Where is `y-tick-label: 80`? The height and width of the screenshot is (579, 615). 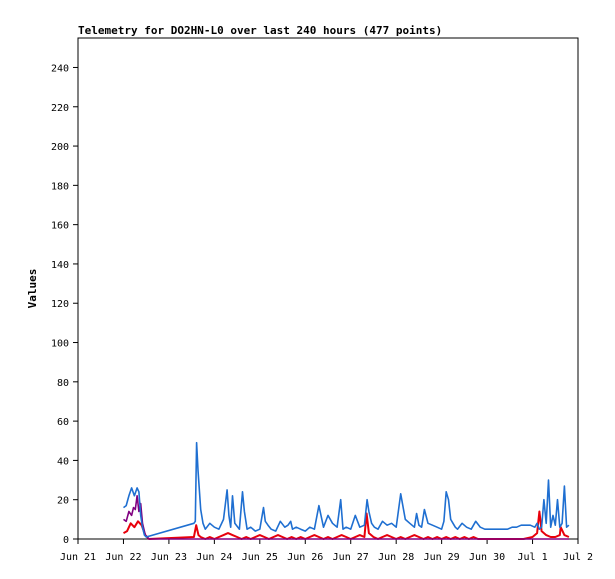
y-tick-label: 80 is located at coordinates (63, 383).